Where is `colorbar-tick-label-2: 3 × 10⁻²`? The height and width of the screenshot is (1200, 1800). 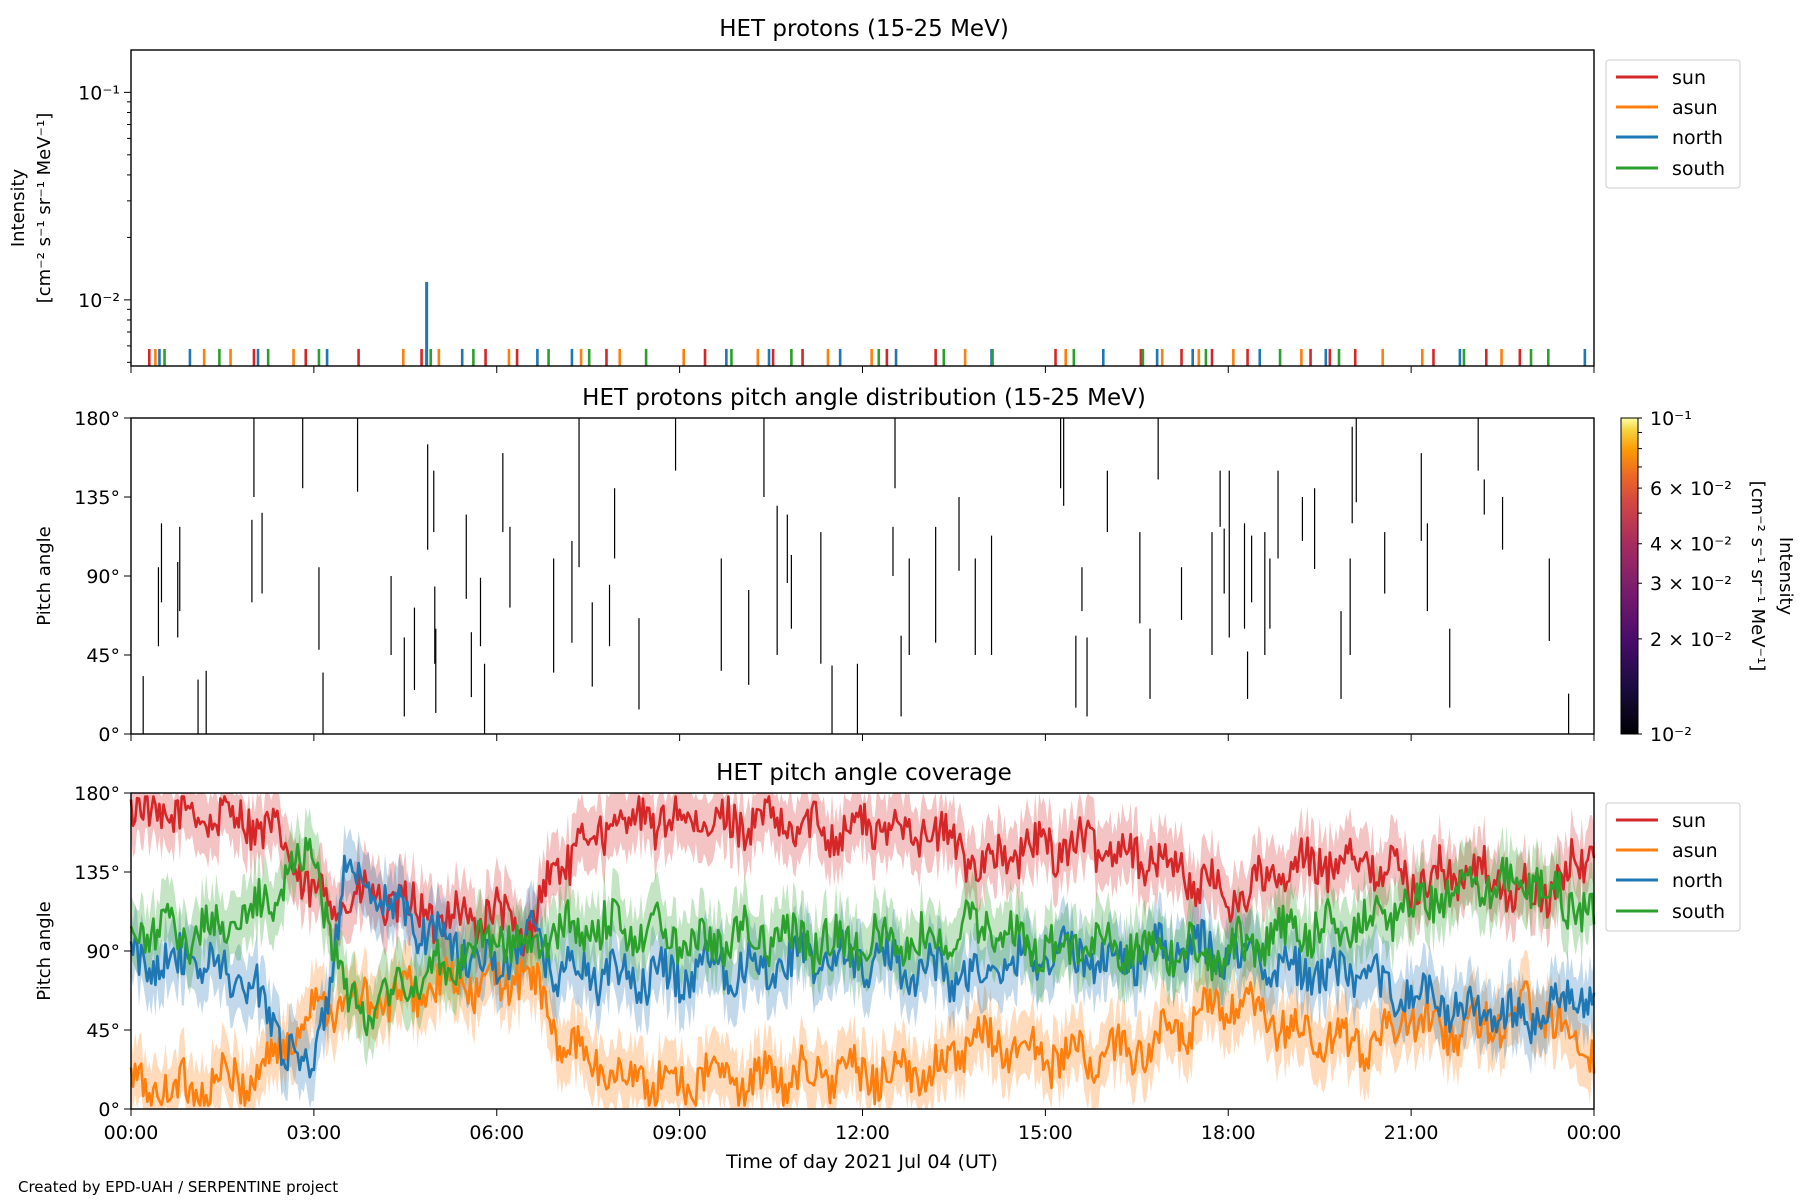 colorbar-tick-label-2: 3 × 10⁻² is located at coordinates (1691, 584).